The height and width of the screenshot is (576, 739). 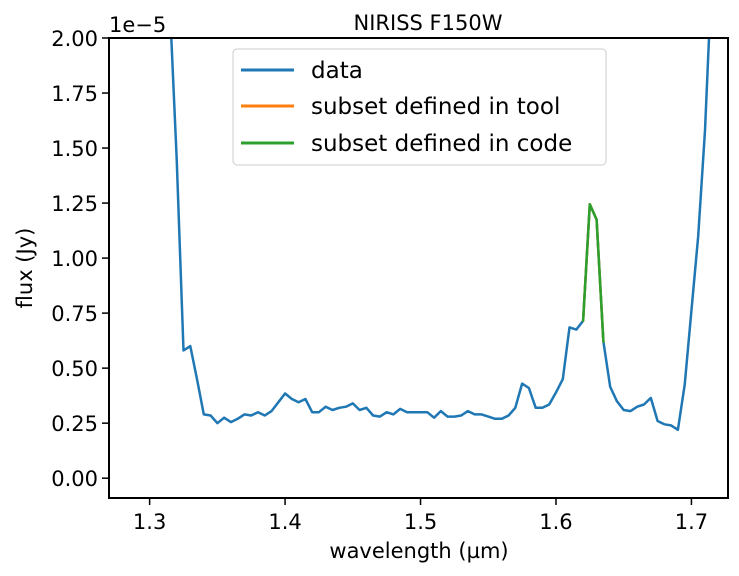 What do you see at coordinates (420, 522) in the screenshot?
I see `x-tick-label: 1.5` at bounding box center [420, 522].